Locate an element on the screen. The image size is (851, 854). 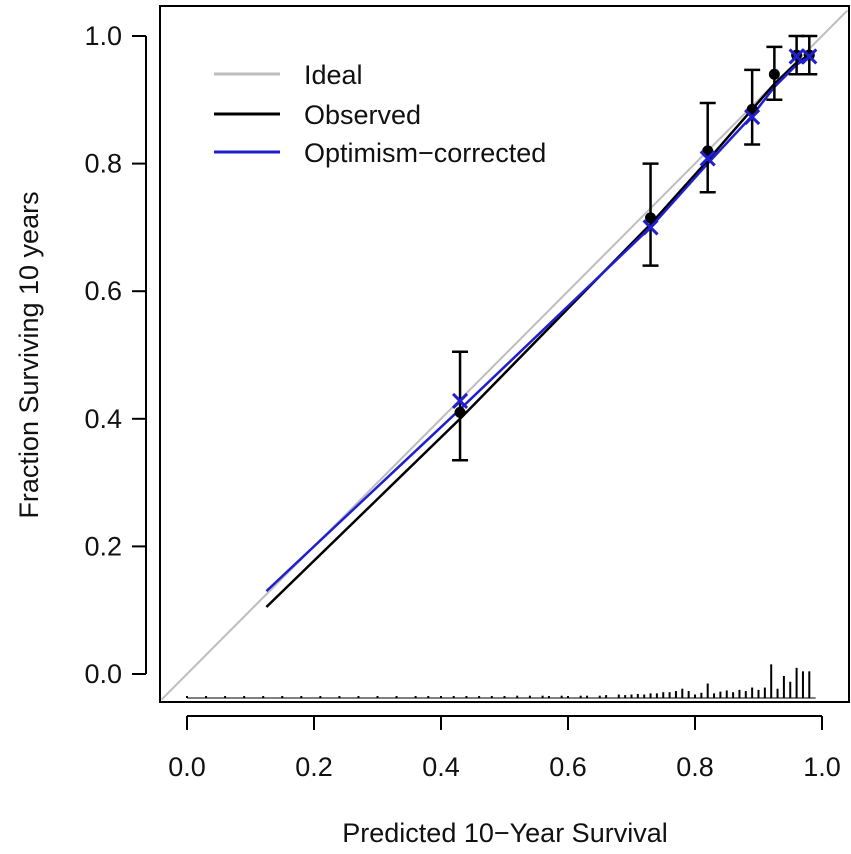
y-tick-label-0: 0.0 is located at coordinates (103, 674).